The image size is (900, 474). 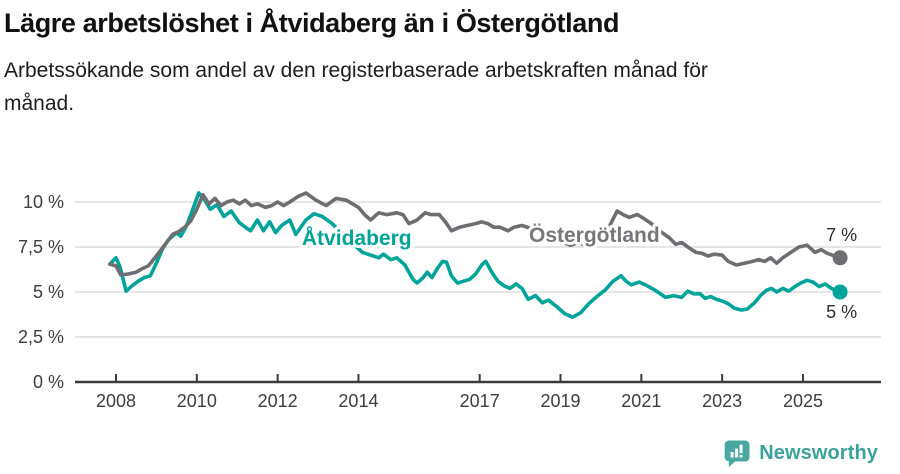 I want to click on x-tick-label: 2023, so click(x=722, y=401).